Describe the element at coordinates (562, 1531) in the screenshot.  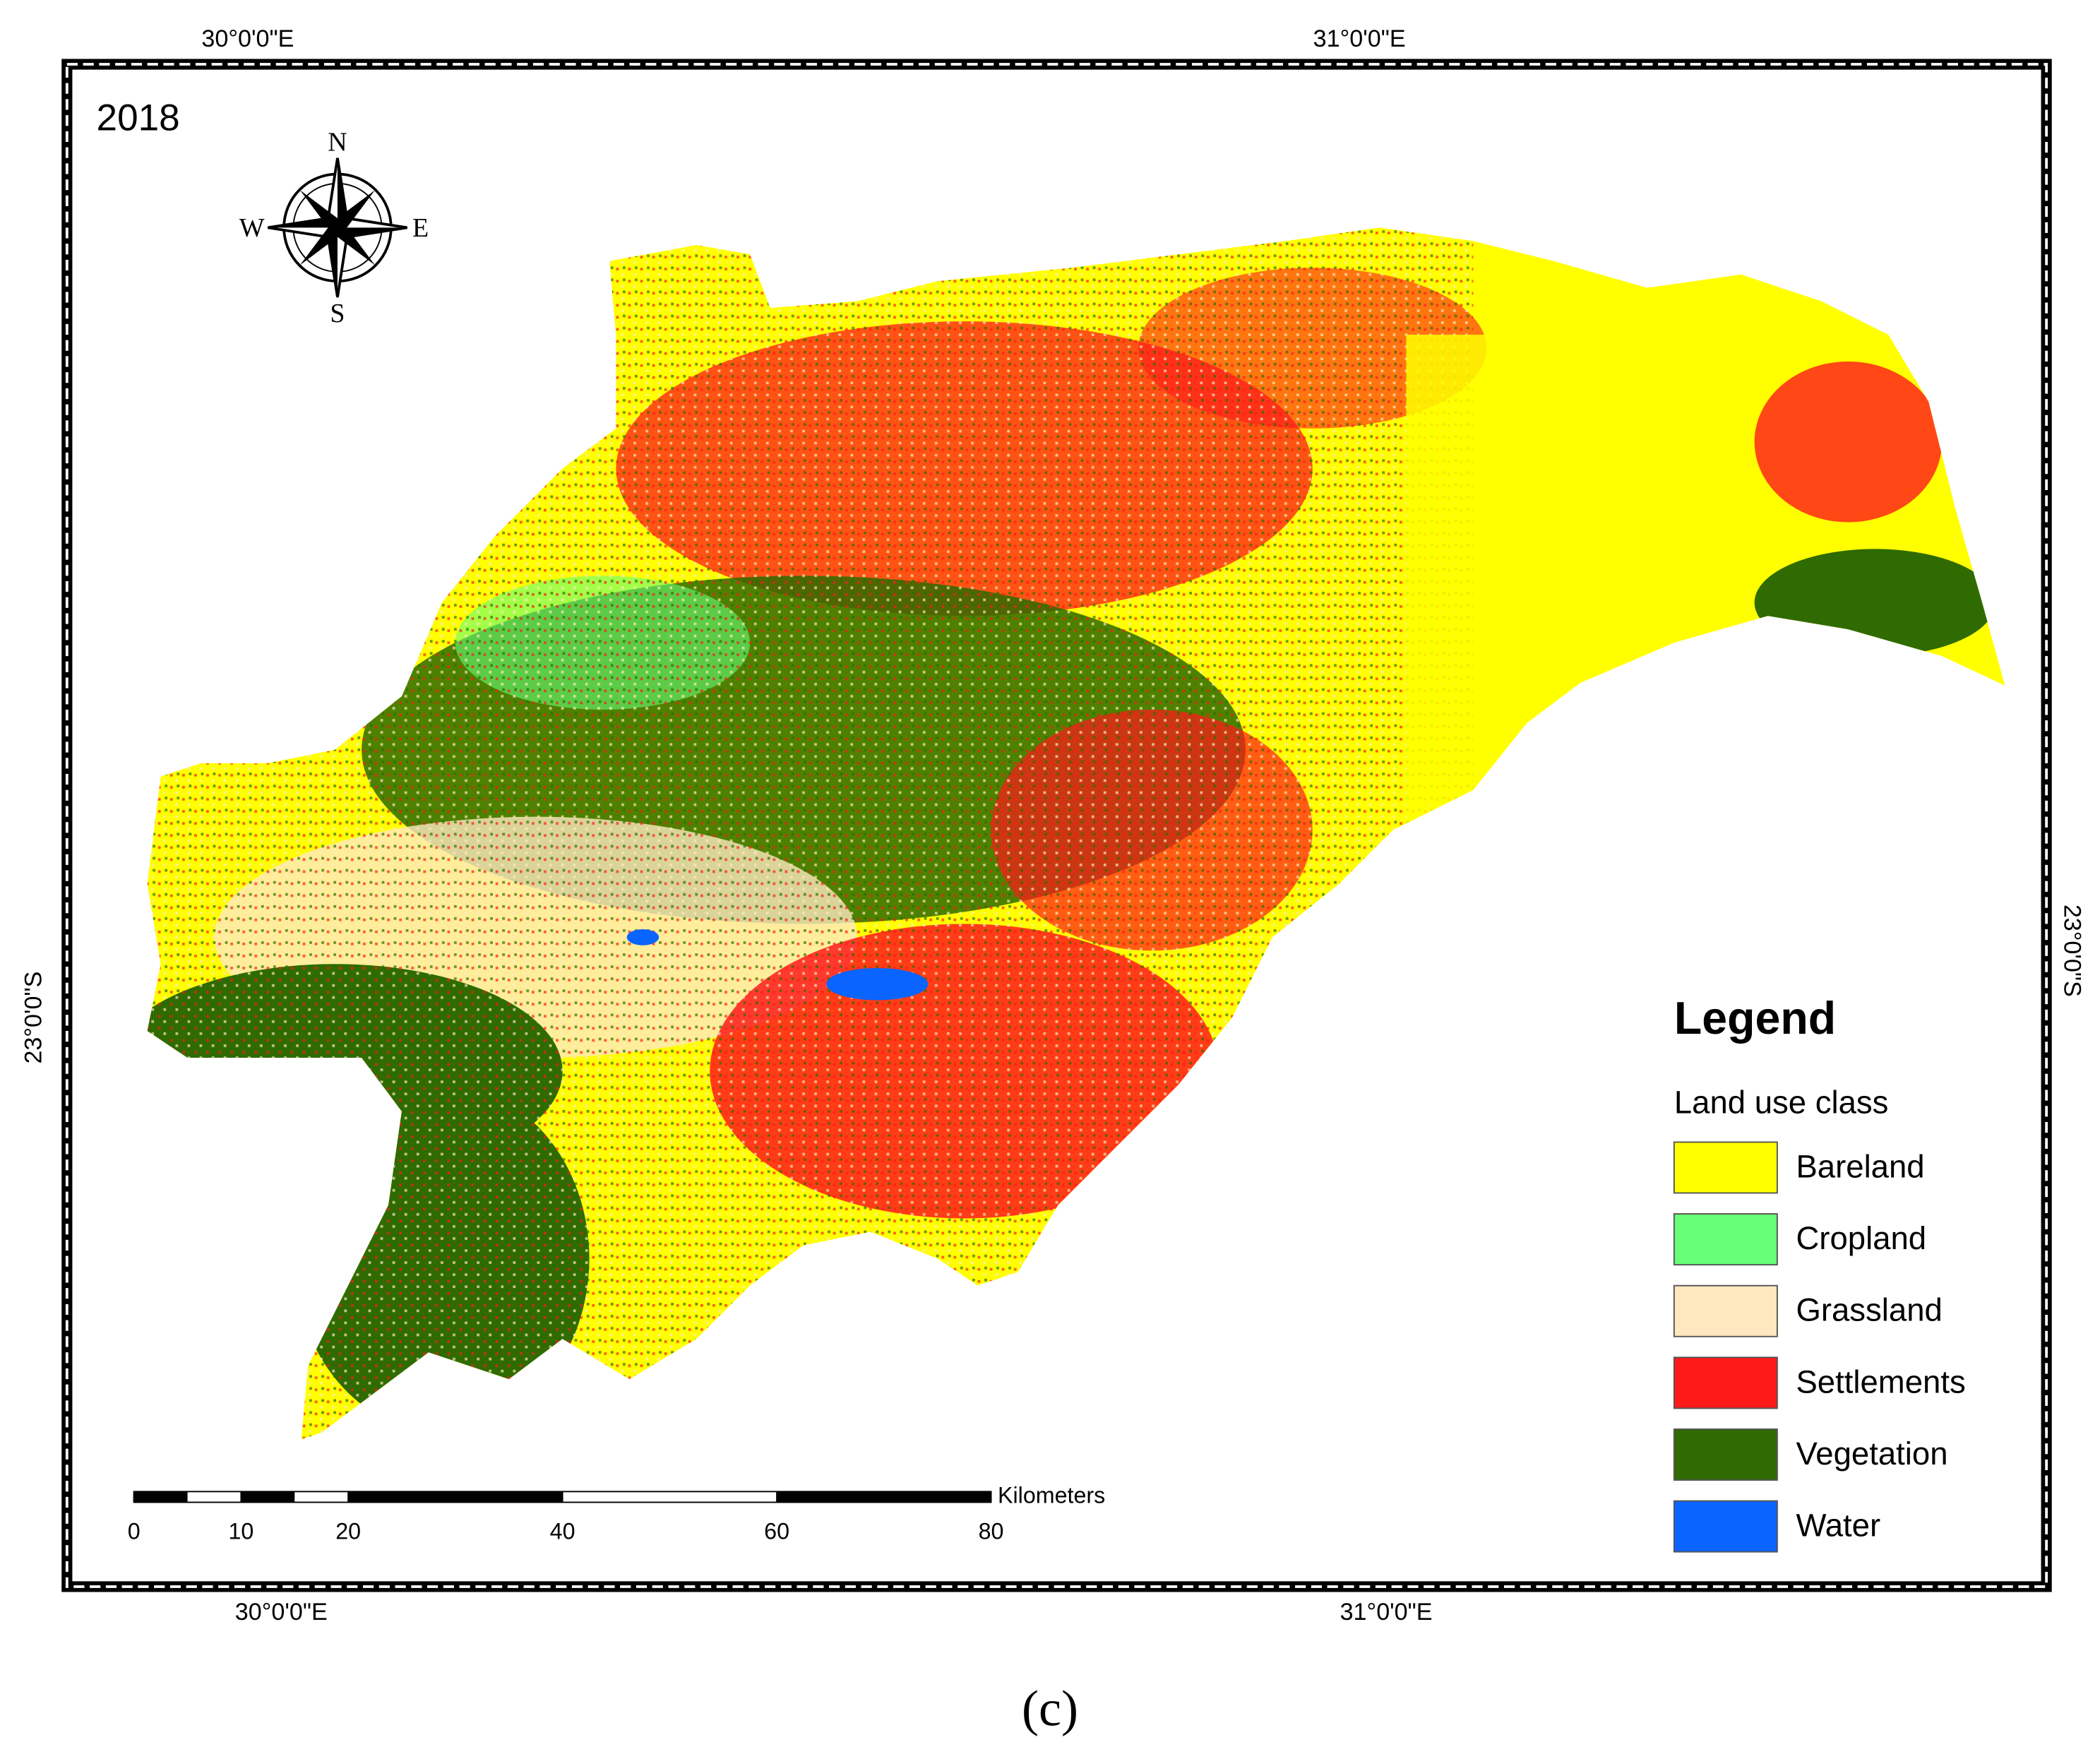
I see `scale-bar-label: 40` at that location.